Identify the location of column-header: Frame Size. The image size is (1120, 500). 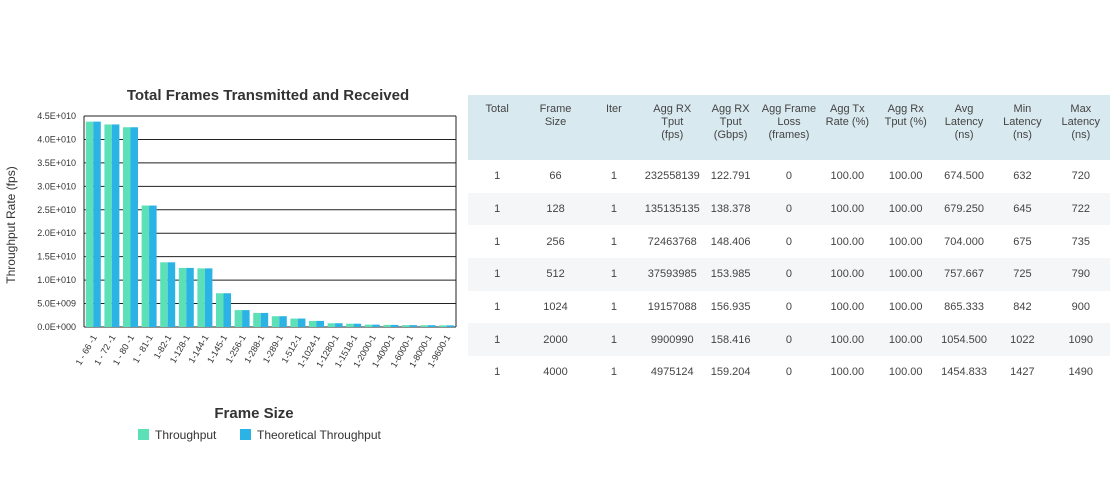
(555, 127).